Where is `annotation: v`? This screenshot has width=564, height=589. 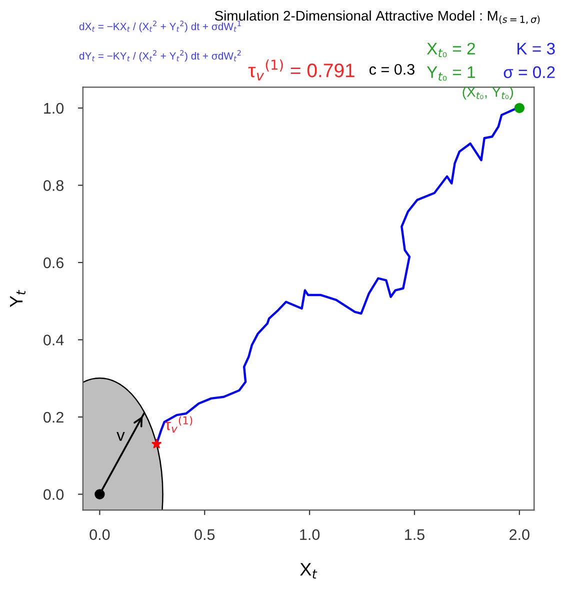
annotation: v is located at coordinates (120, 436).